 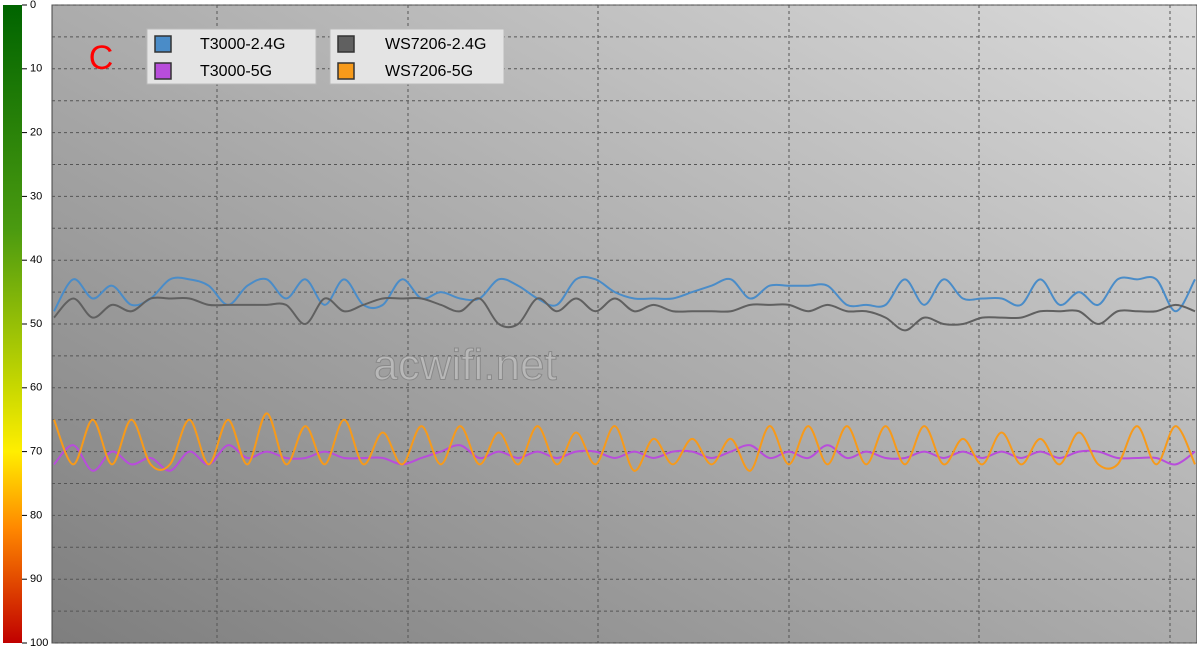 I want to click on y-tick-label: 90, so click(x=36, y=579).